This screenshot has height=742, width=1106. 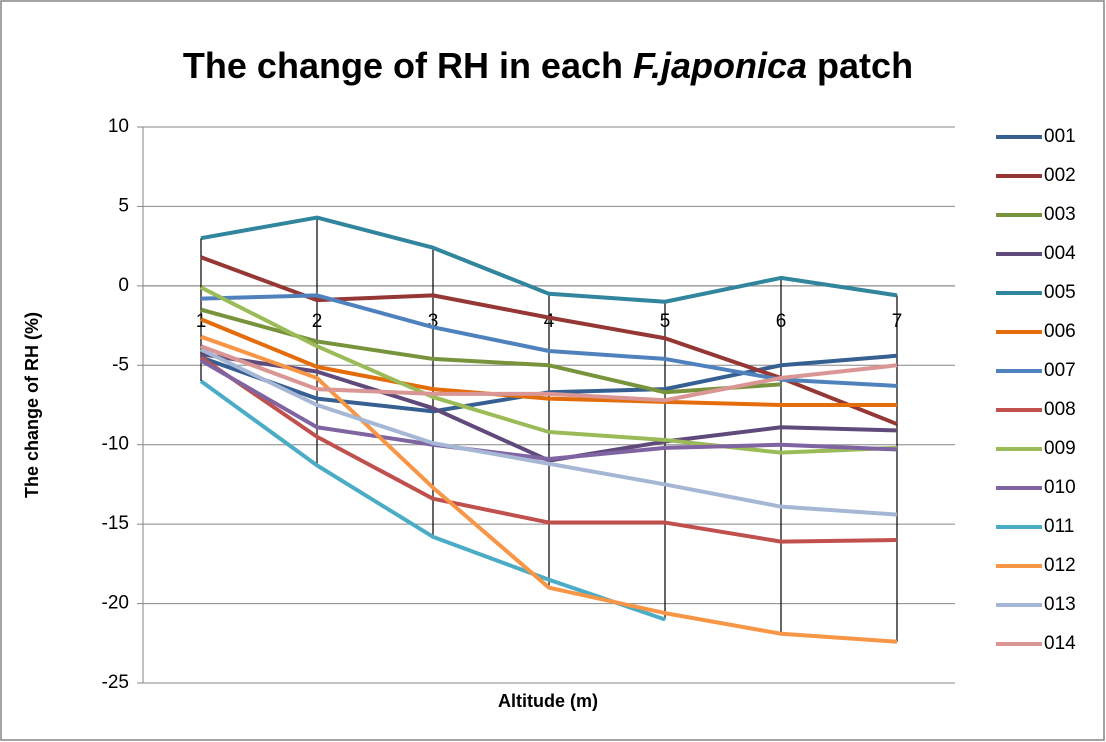 What do you see at coordinates (408, 65) in the screenshot?
I see `title-part: The change of RH in each` at bounding box center [408, 65].